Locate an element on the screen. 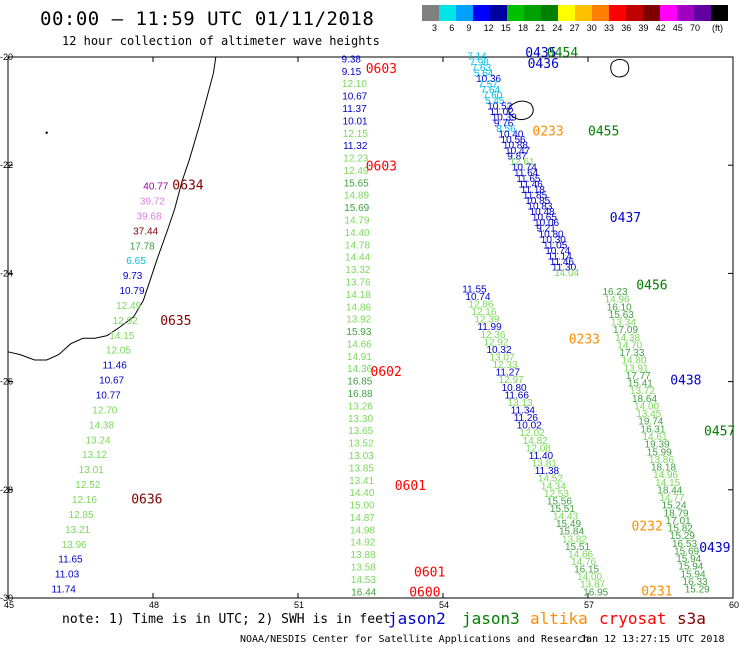  wave-height-value: 12.15 is located at coordinates (355, 134).